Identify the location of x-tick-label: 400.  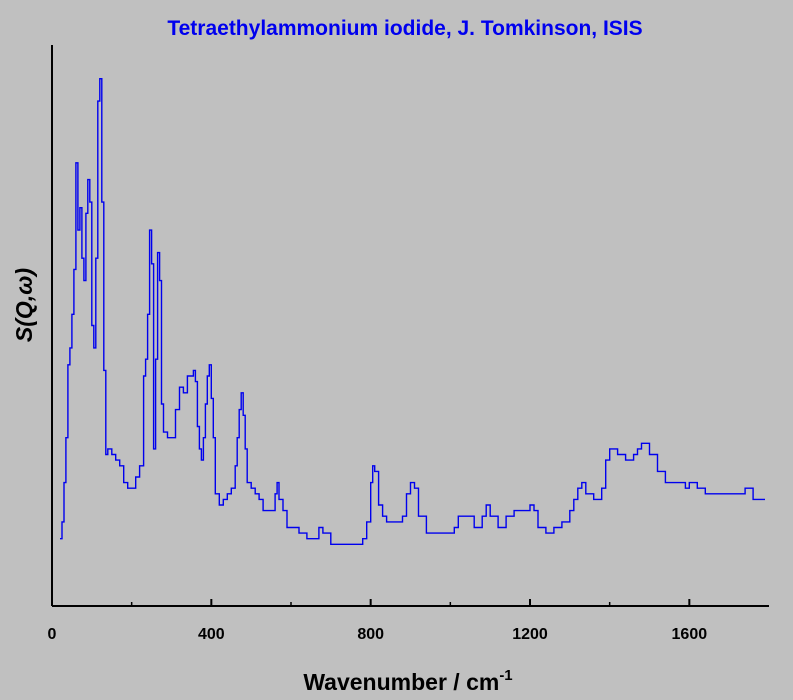
(211, 634).